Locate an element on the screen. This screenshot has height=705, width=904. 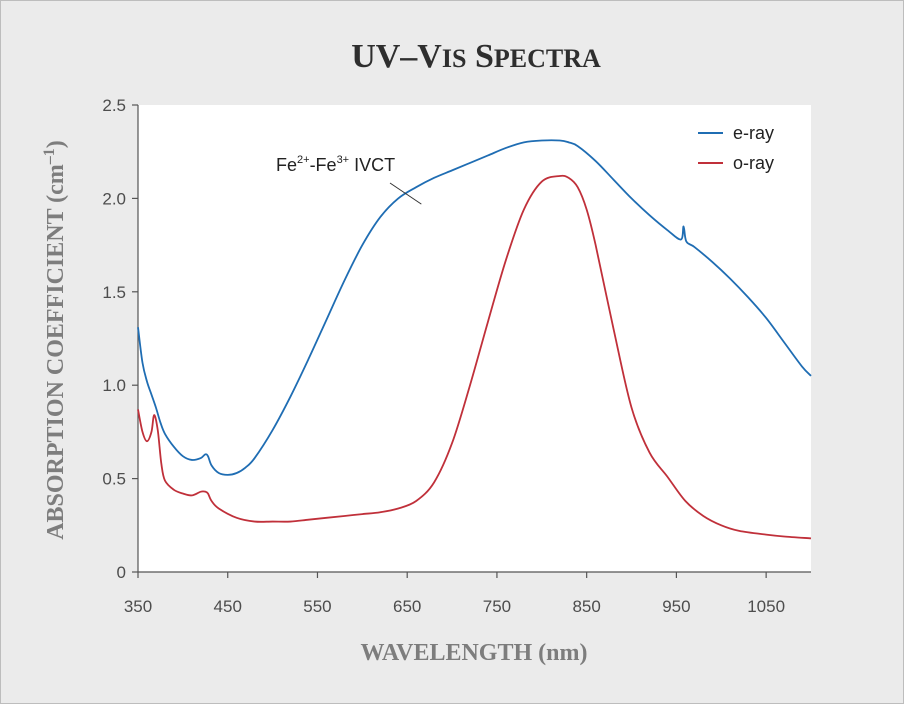
legend-label-o-ray: o-ray is located at coordinates (753, 163).